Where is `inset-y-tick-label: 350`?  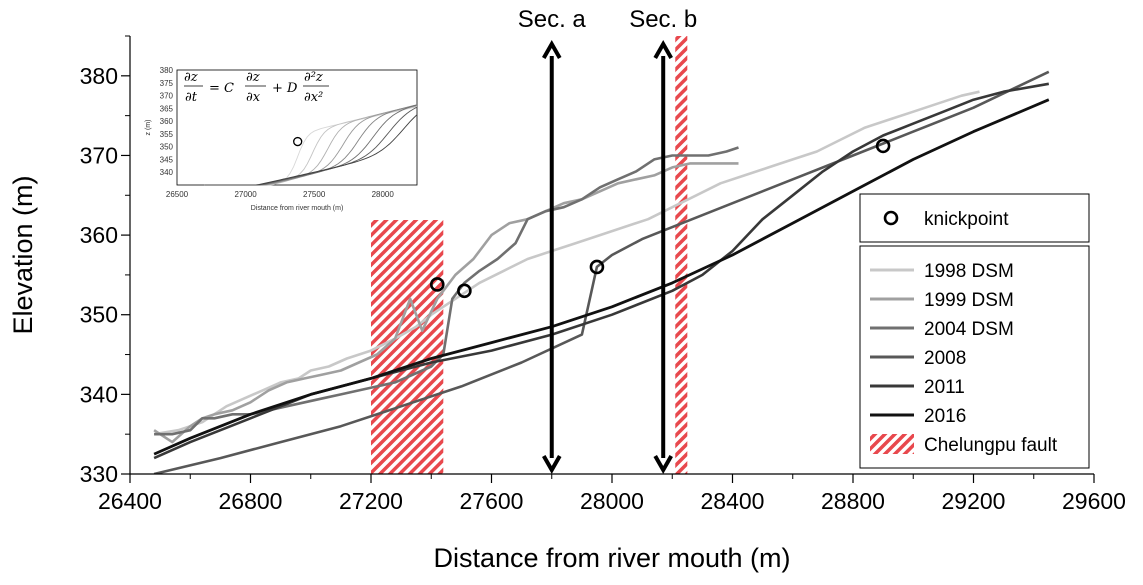 inset-y-tick-label: 350 is located at coordinates (167, 147).